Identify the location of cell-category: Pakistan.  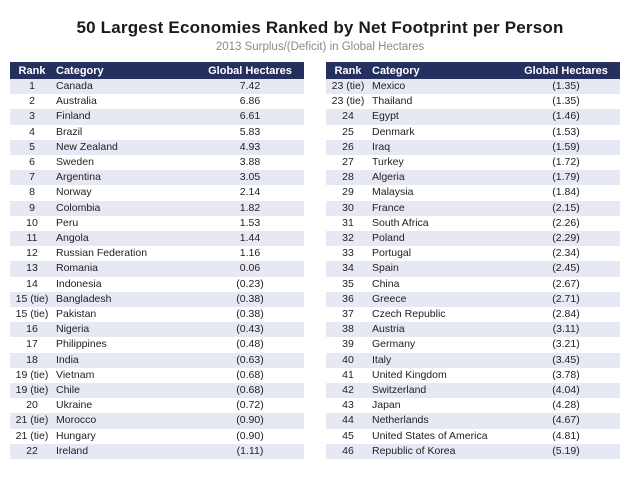
(125, 315).